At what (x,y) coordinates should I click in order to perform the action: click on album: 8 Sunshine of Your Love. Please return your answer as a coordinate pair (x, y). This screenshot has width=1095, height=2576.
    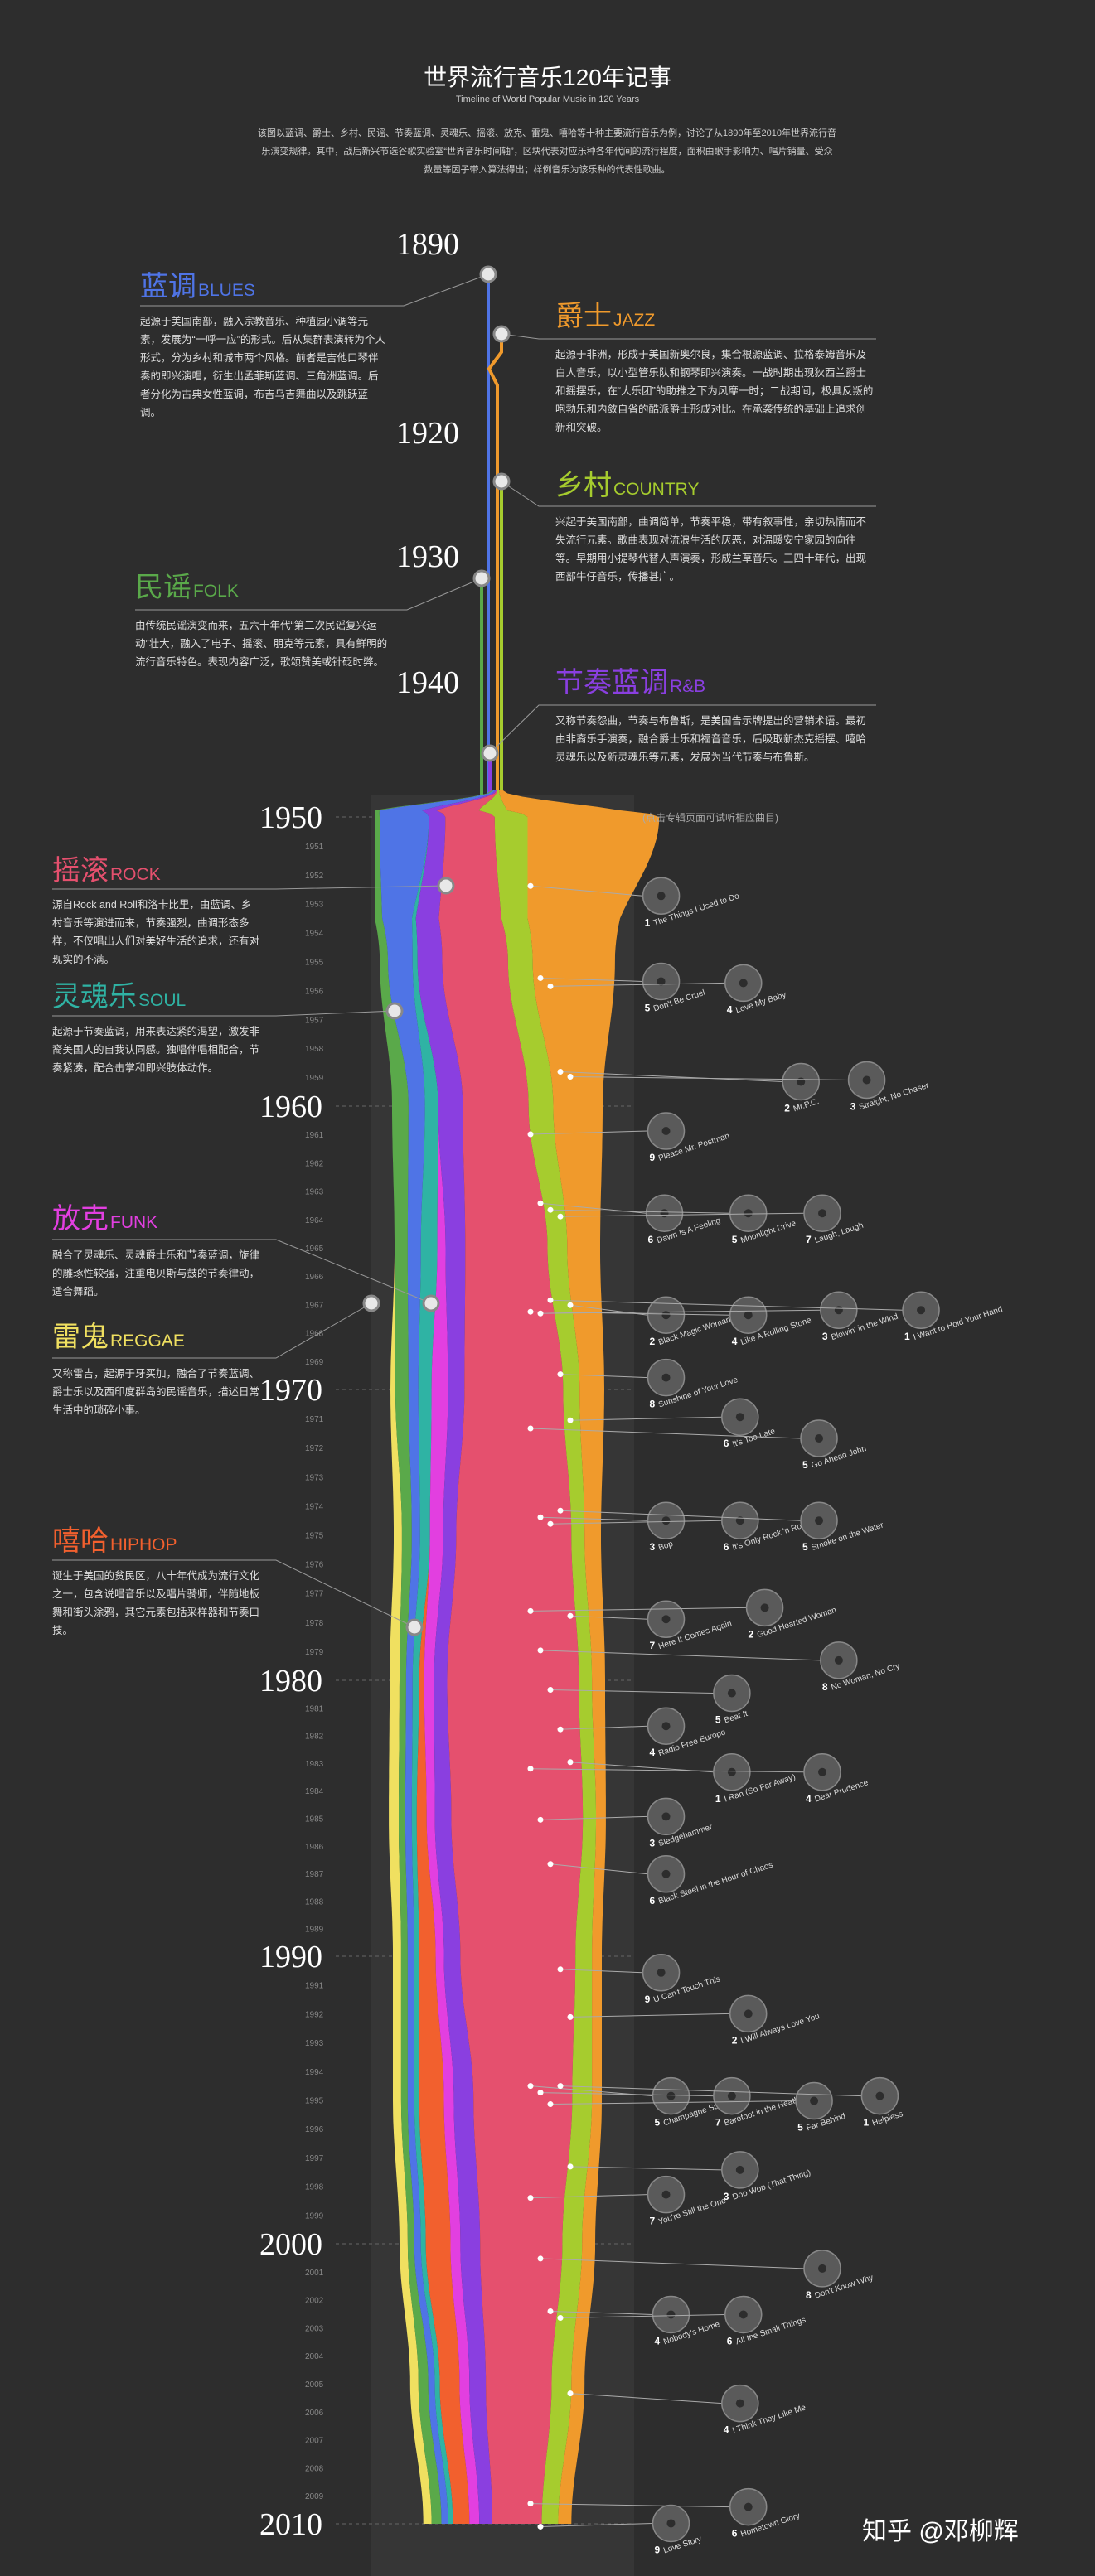
    Looking at the image, I should click on (693, 1384).